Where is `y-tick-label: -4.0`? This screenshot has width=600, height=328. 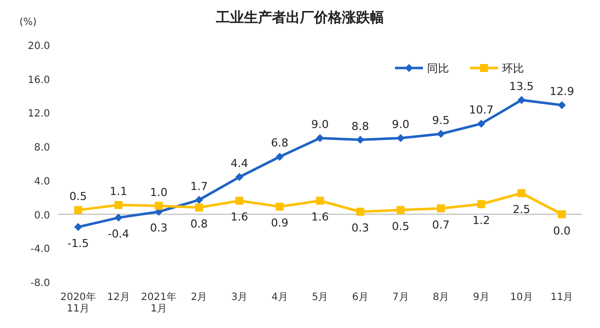
y-tick-label: -4.0 is located at coordinates (40, 250).